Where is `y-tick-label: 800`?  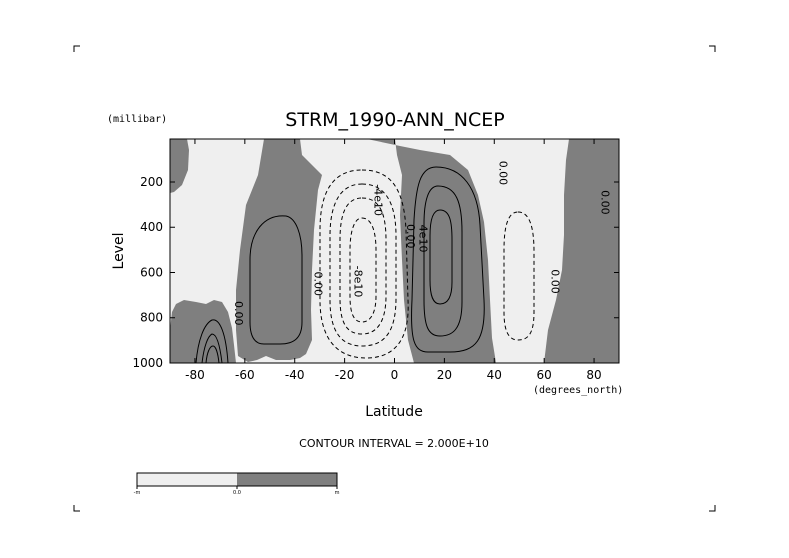 y-tick-label: 800 is located at coordinates (151, 318).